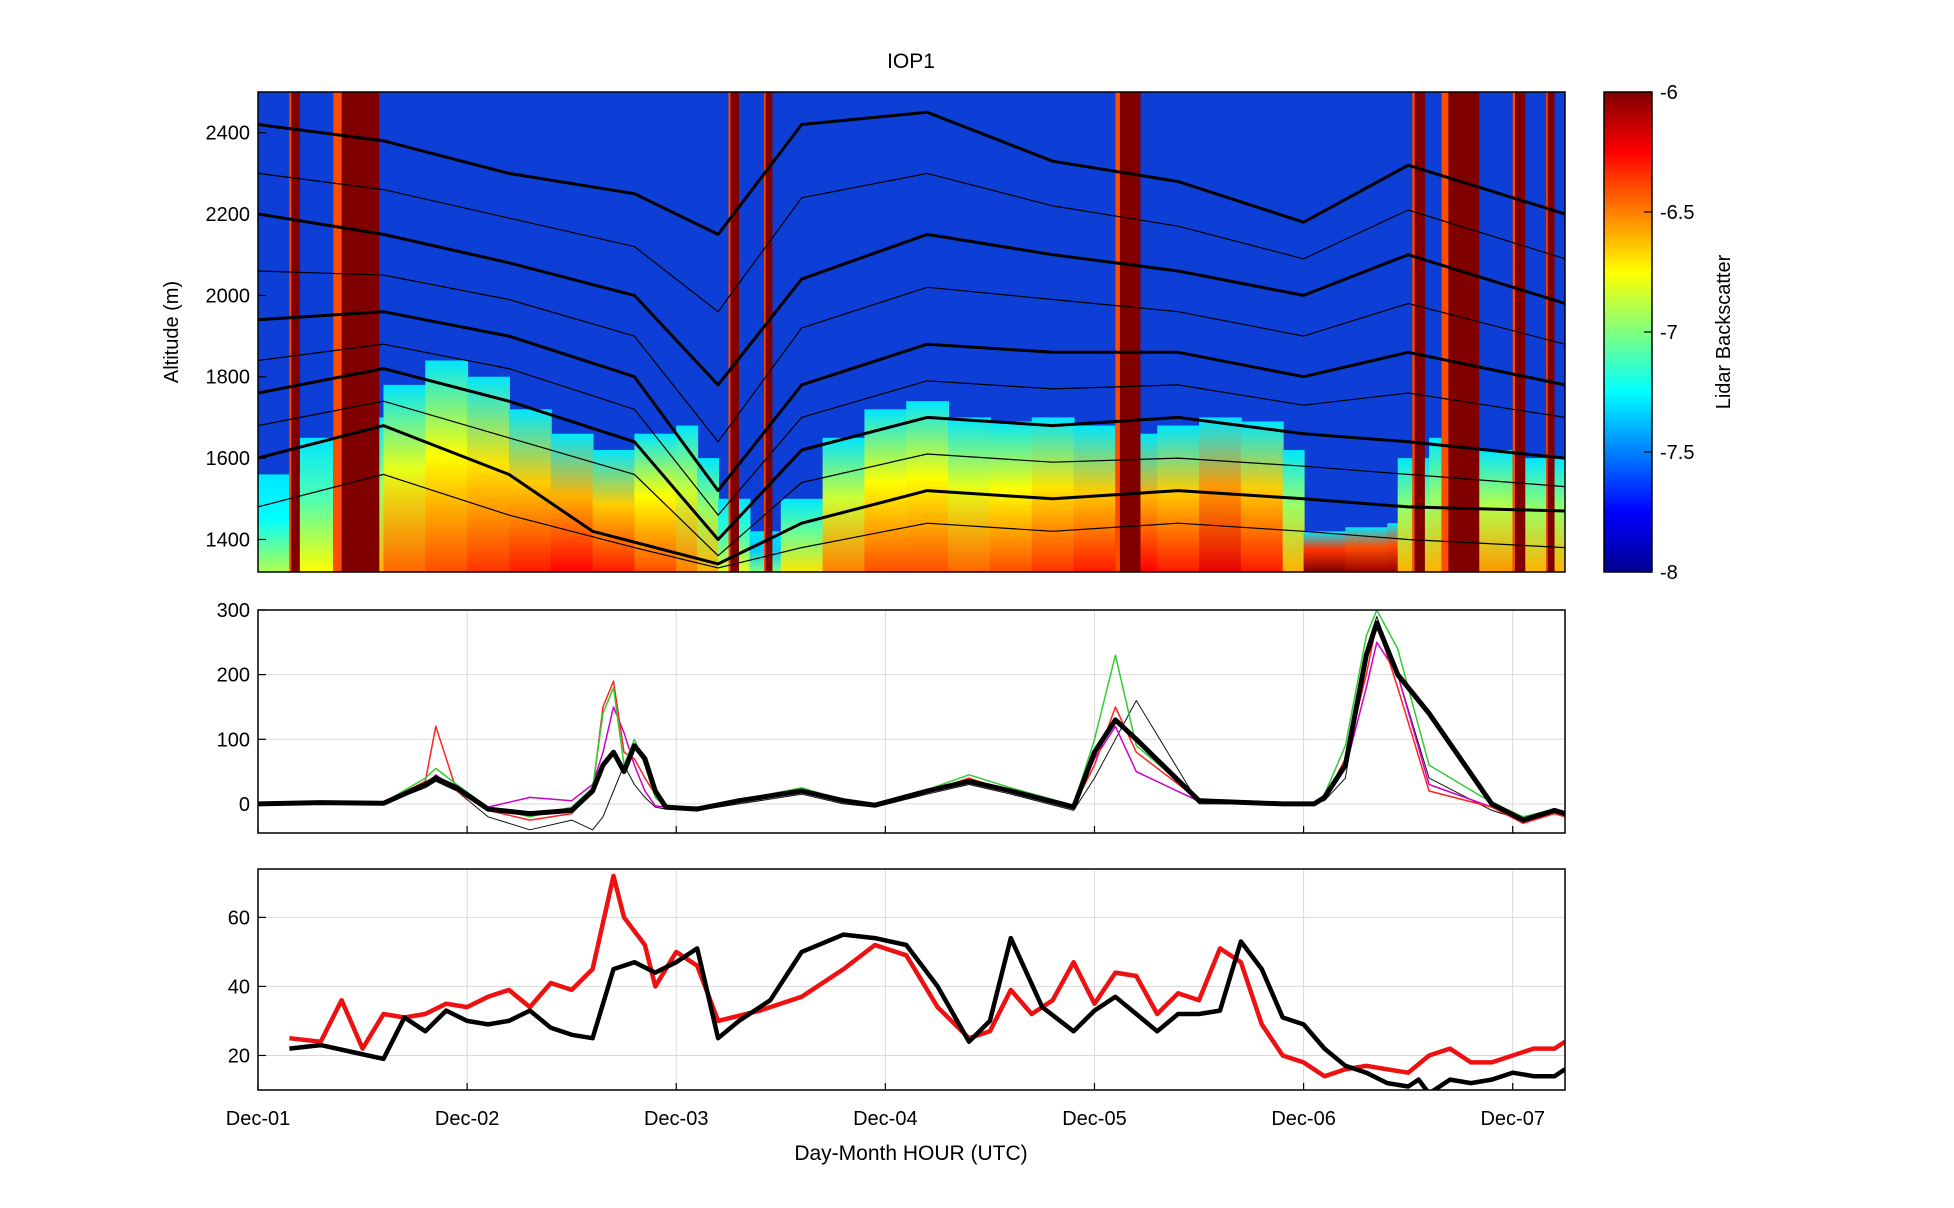 The width and height of the screenshot is (1954, 1208). I want to click on date-tick-label: Dec-07, so click(1512, 1119).